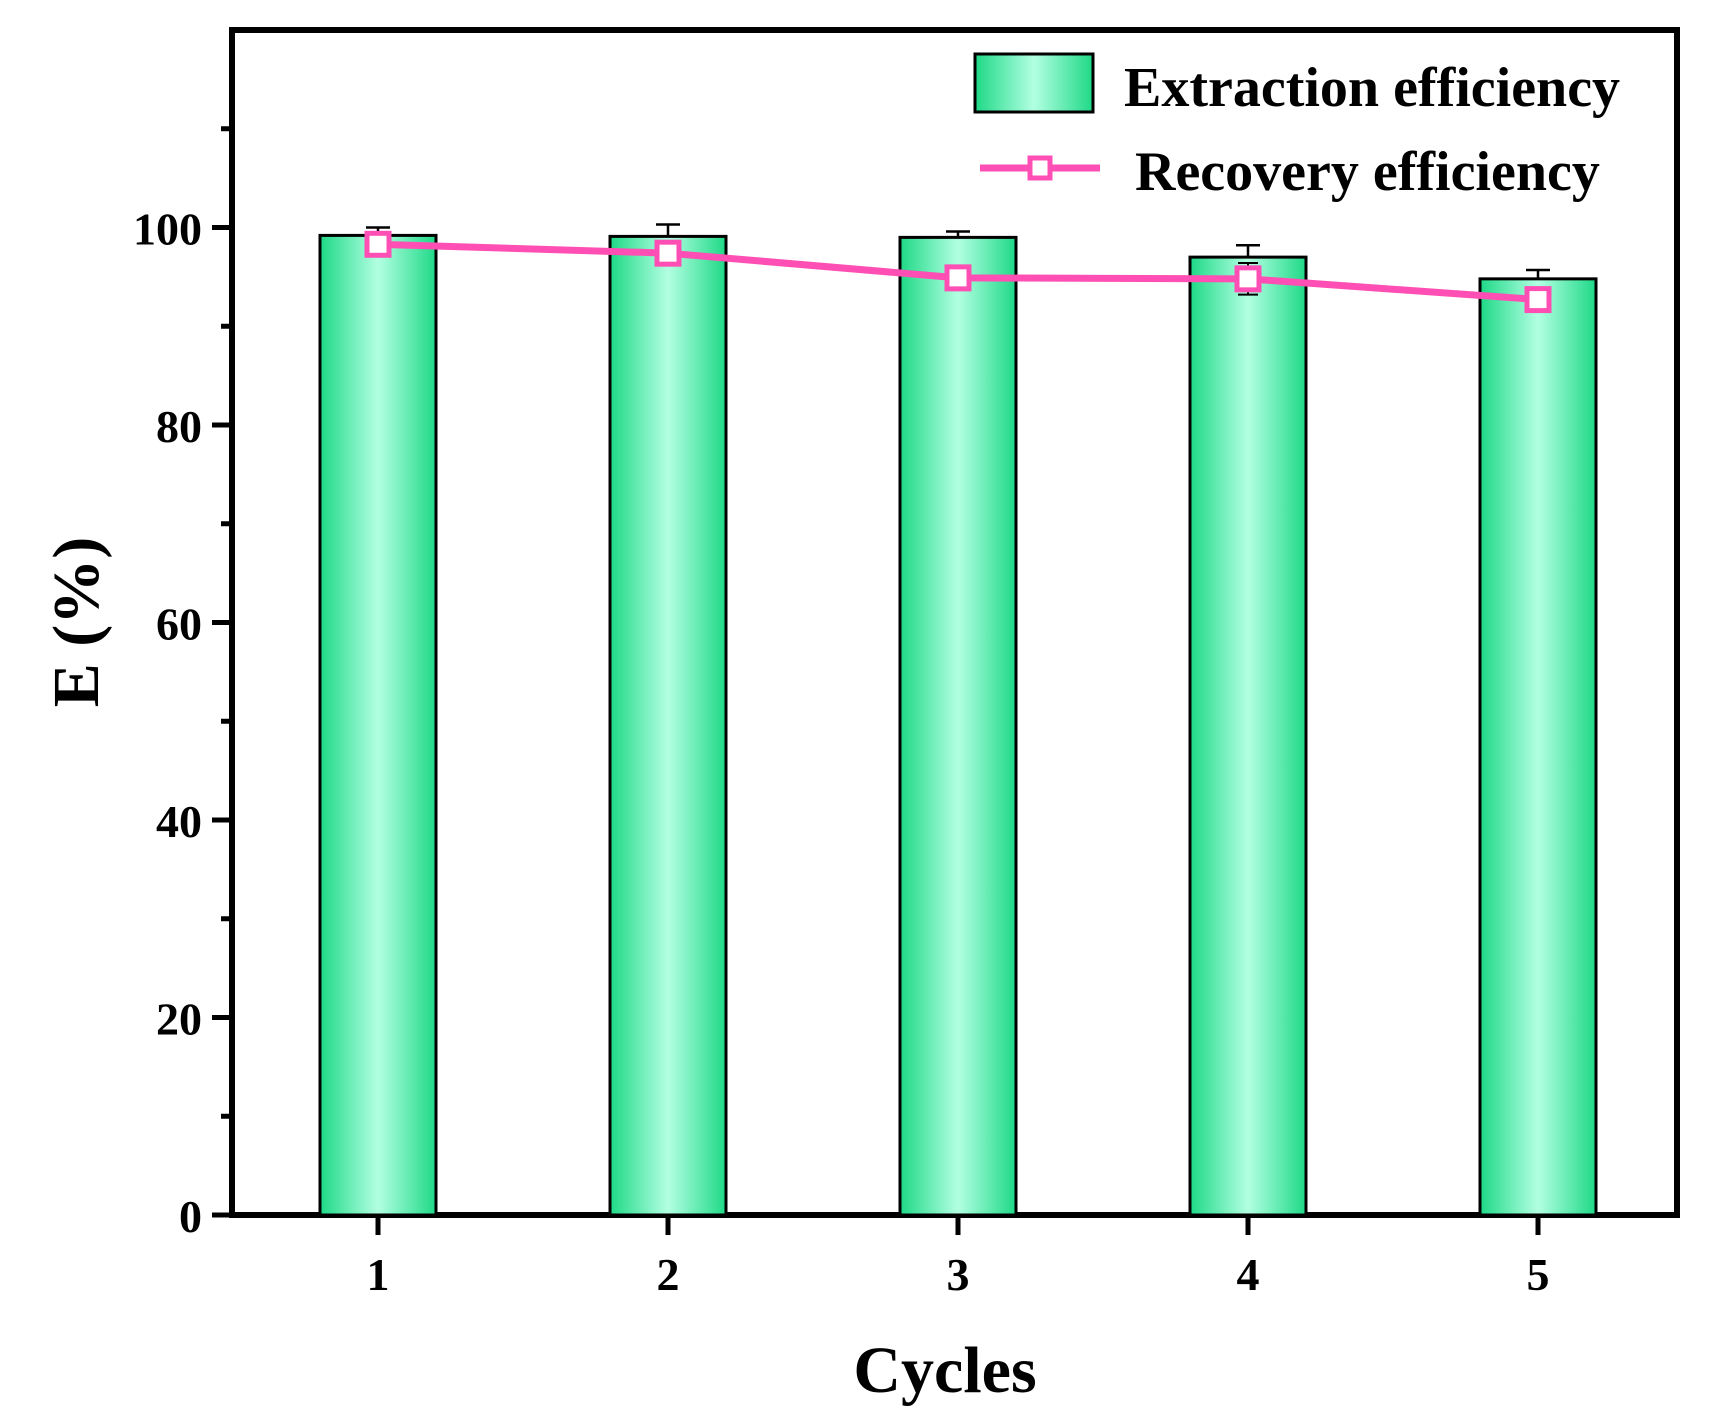  Describe the element at coordinates (179, 426) in the screenshot. I see `y-tick-label-80: 80` at that location.